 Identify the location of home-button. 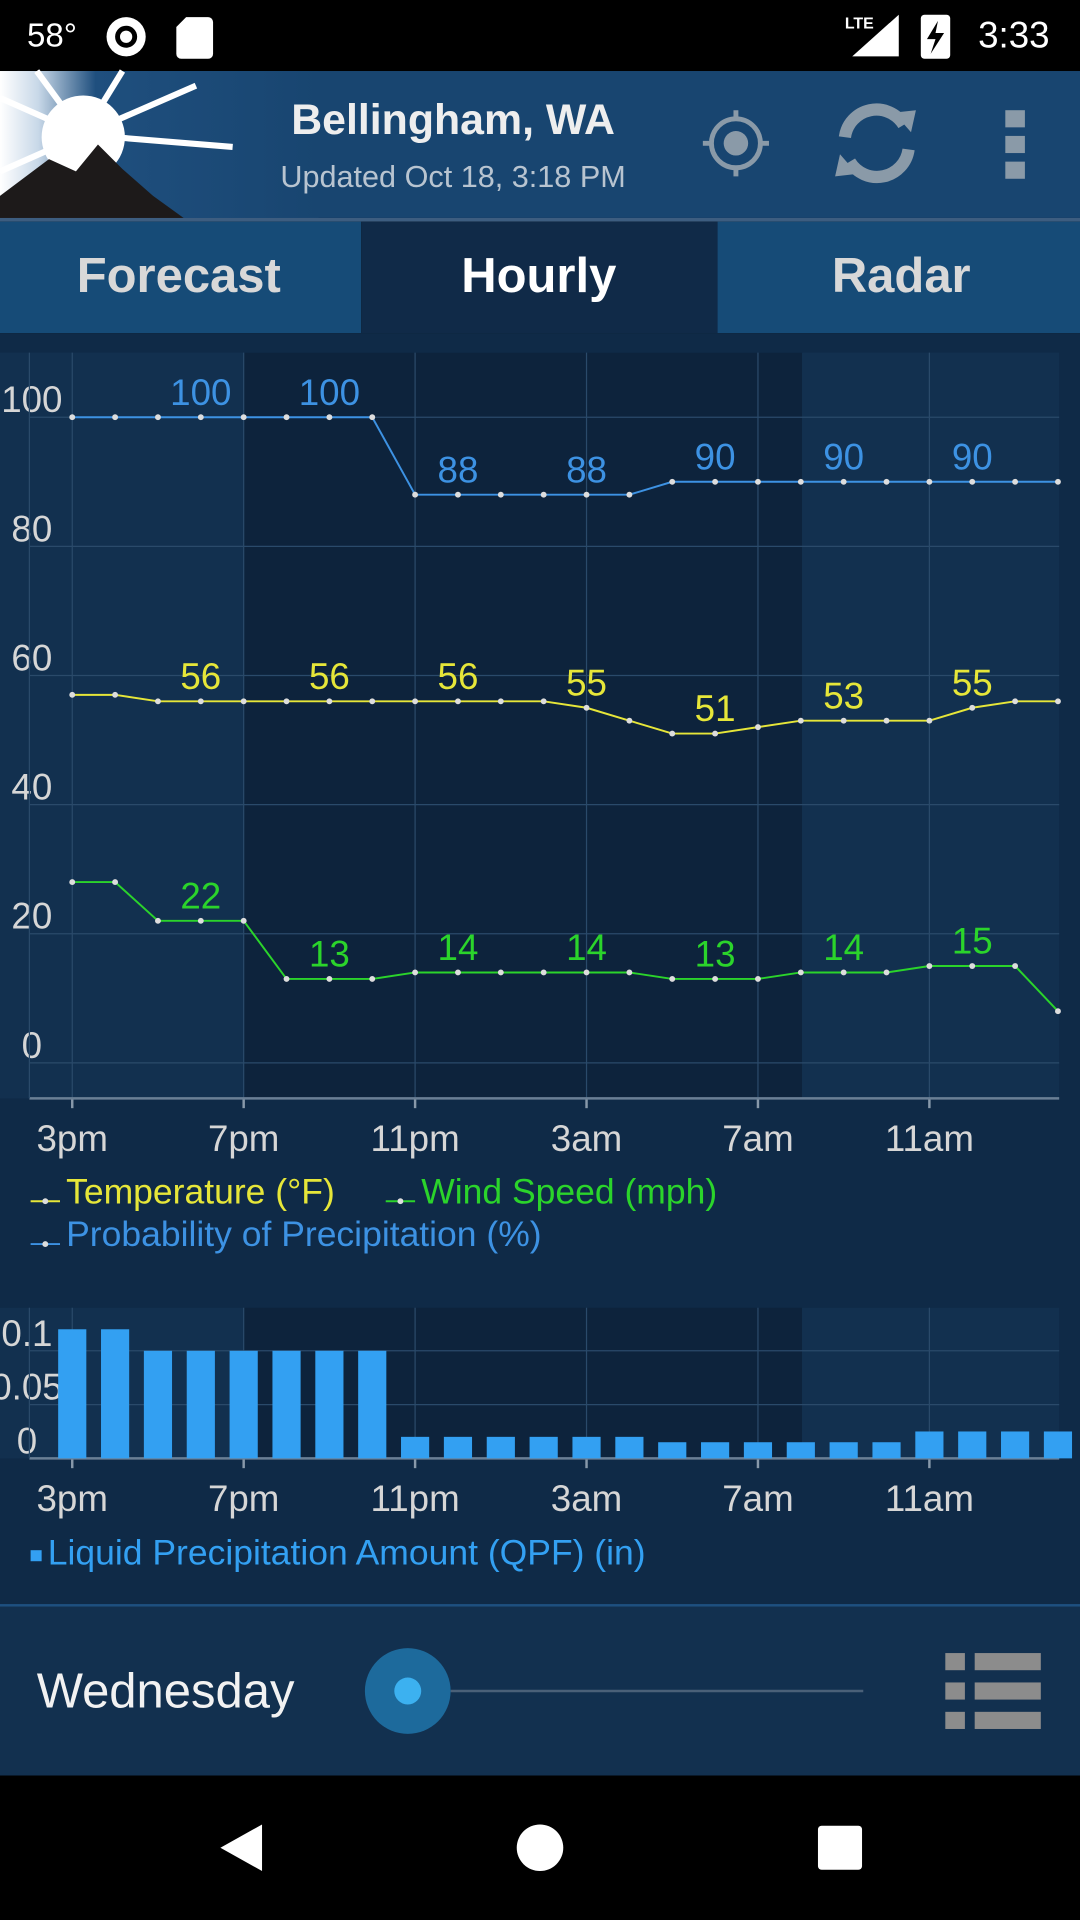
(540, 1848).